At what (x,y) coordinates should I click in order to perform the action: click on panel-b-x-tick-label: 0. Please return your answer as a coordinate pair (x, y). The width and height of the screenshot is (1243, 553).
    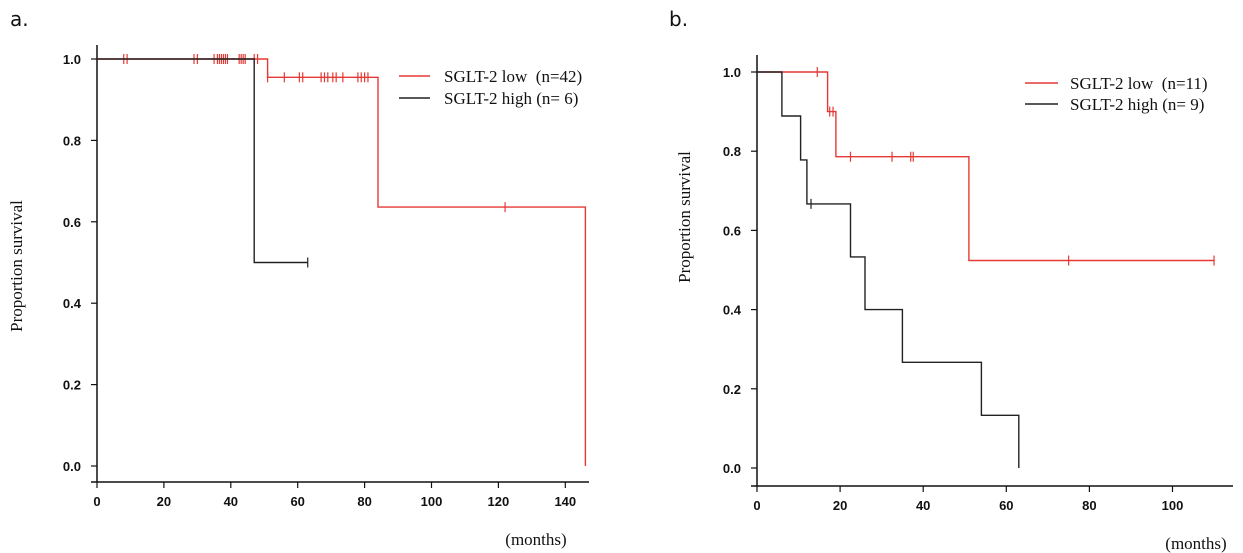
    Looking at the image, I should click on (756, 505).